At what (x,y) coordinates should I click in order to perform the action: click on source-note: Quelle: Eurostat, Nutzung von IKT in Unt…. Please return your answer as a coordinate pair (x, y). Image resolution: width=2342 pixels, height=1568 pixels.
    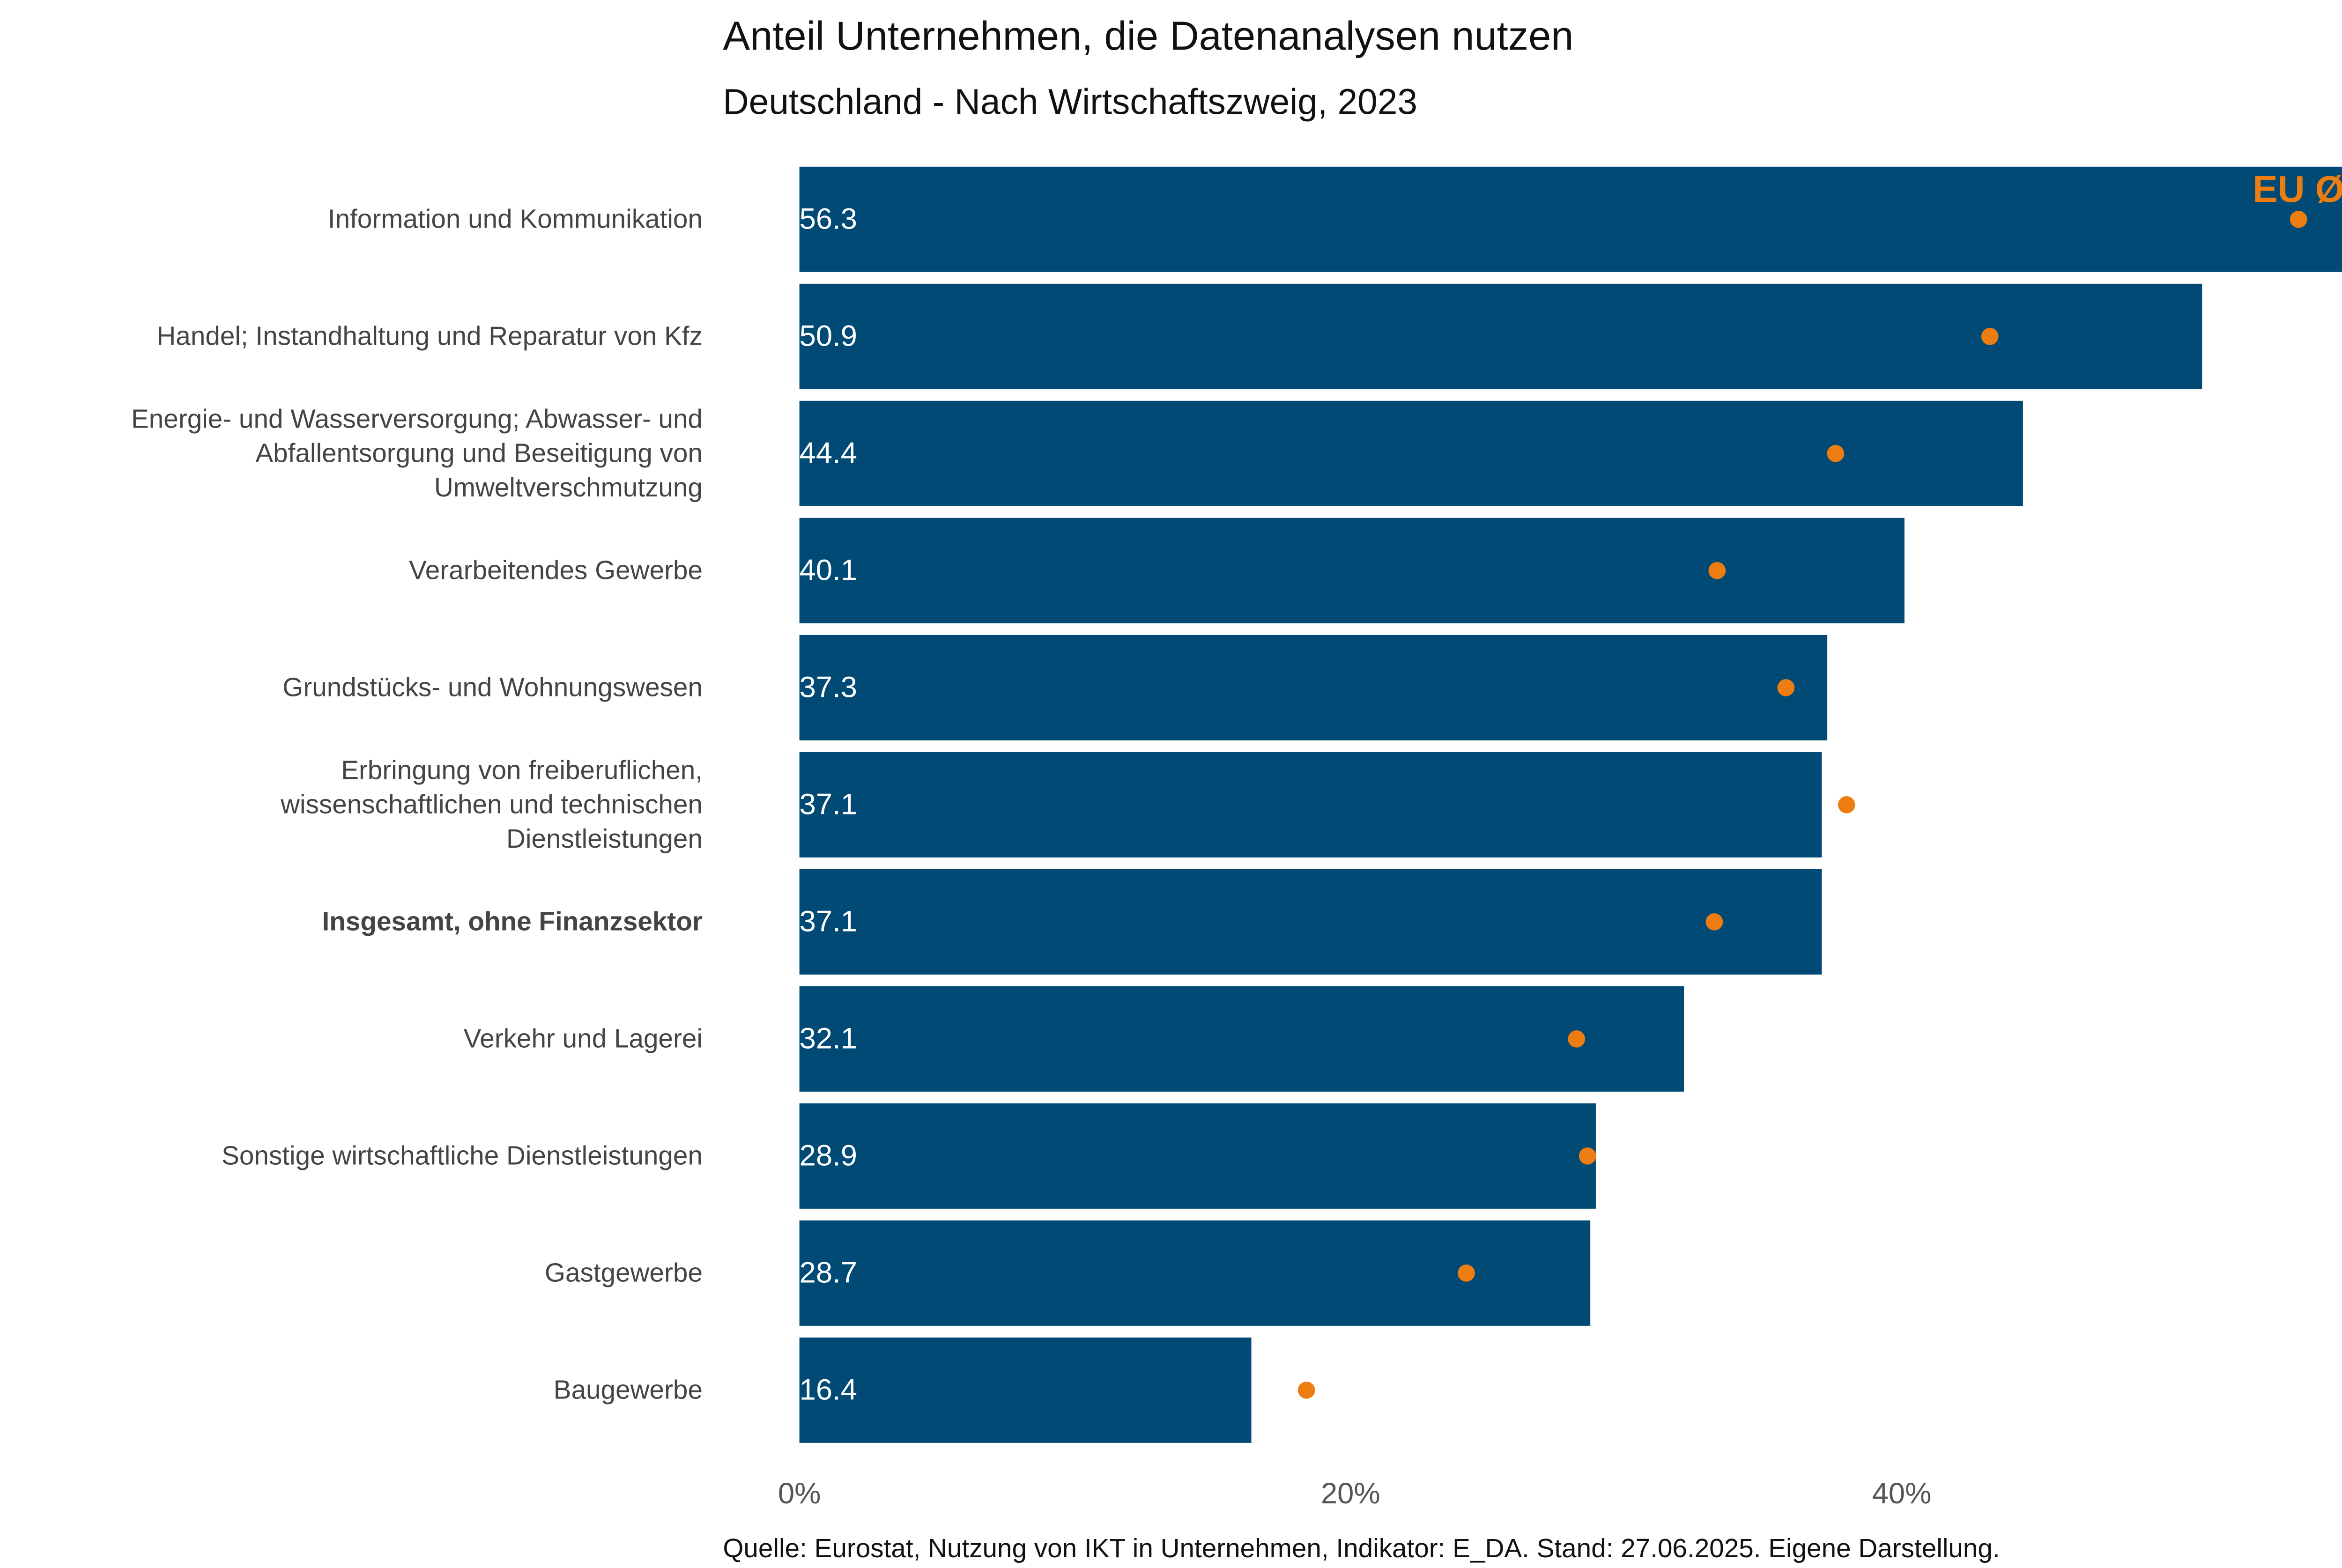
    Looking at the image, I should click on (1361, 1548).